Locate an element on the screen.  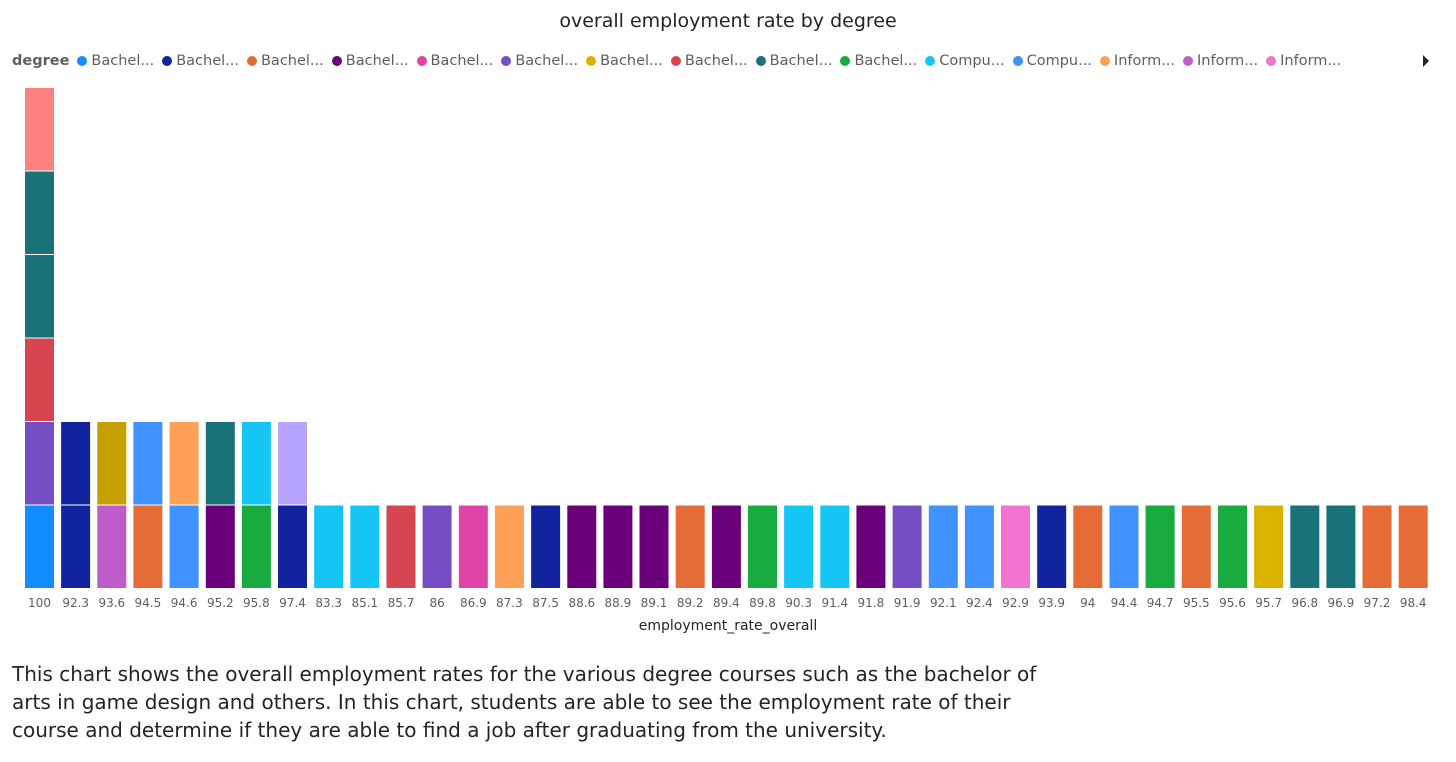
x-tick-label: 95.2 is located at coordinates (220, 603).